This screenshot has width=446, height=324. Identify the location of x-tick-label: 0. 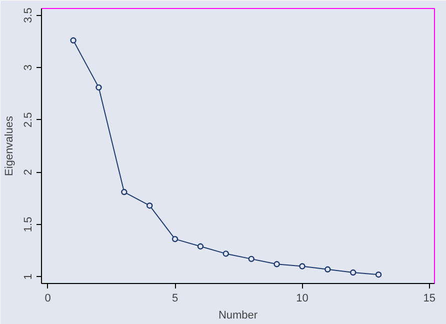
(47, 298).